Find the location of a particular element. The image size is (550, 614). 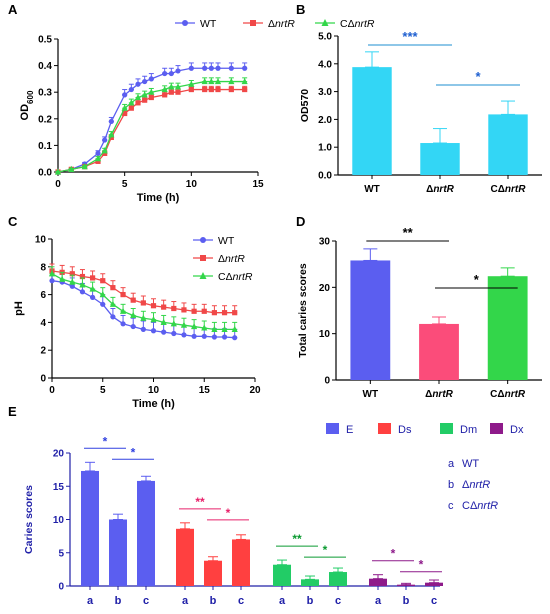

y-tick-label: 0.1 is located at coordinates (45, 146).